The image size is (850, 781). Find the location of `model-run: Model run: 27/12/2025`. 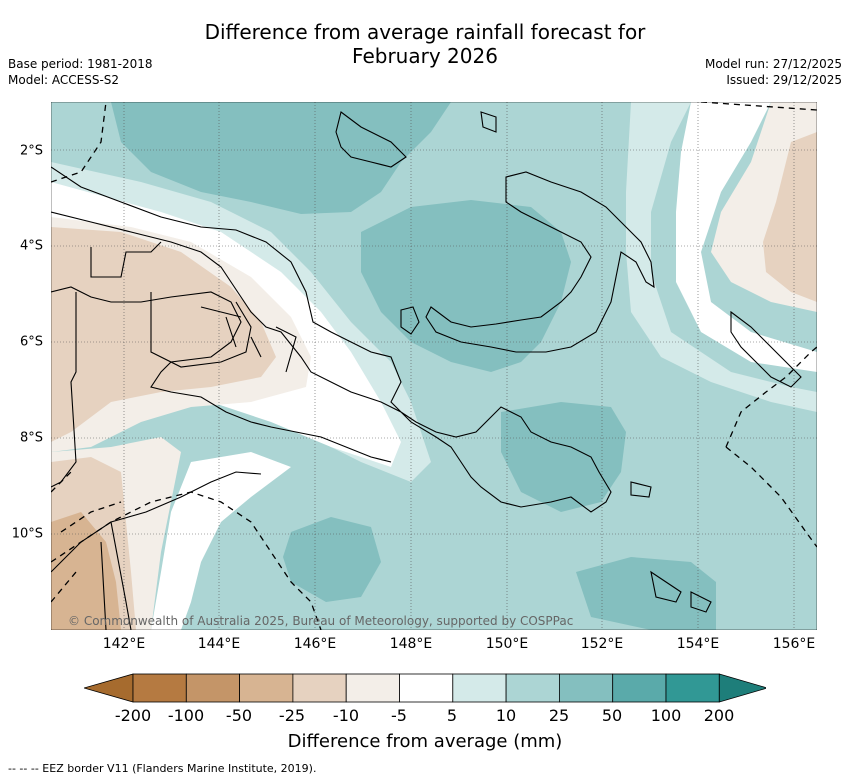

model-run: Model run: 27/12/2025 is located at coordinates (773, 64).